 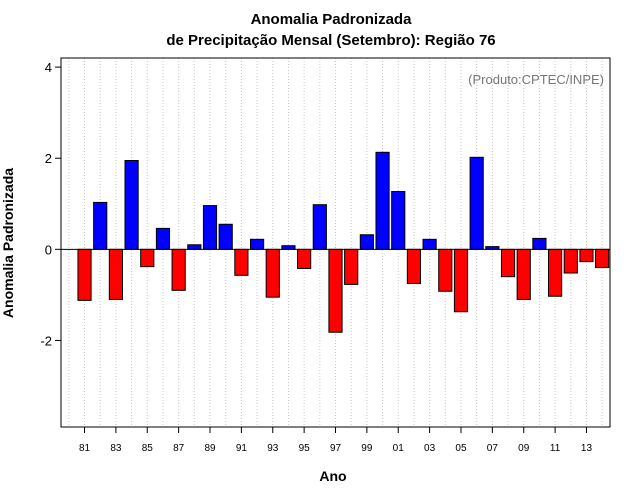 What do you see at coordinates (242, 448) in the screenshot?
I see `x-tick-label: 91` at bounding box center [242, 448].